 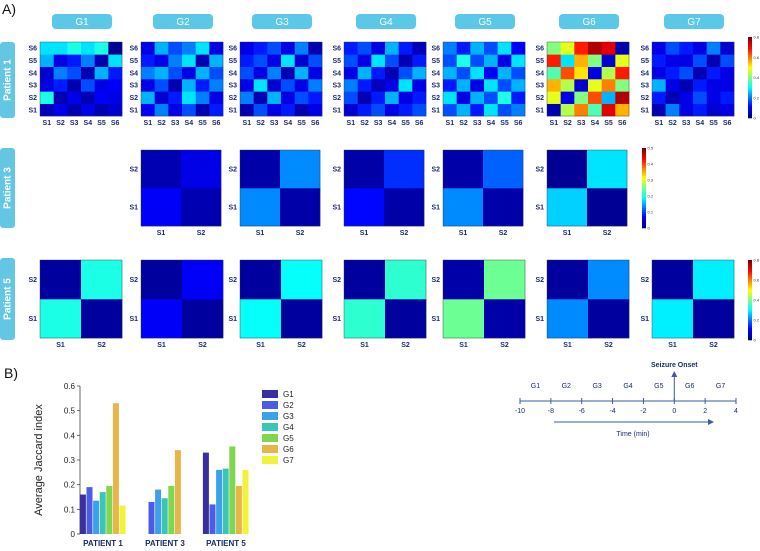 I want to click on patient5-heatmap-6: S1 S1 S2 S2, so click(x=582, y=304).